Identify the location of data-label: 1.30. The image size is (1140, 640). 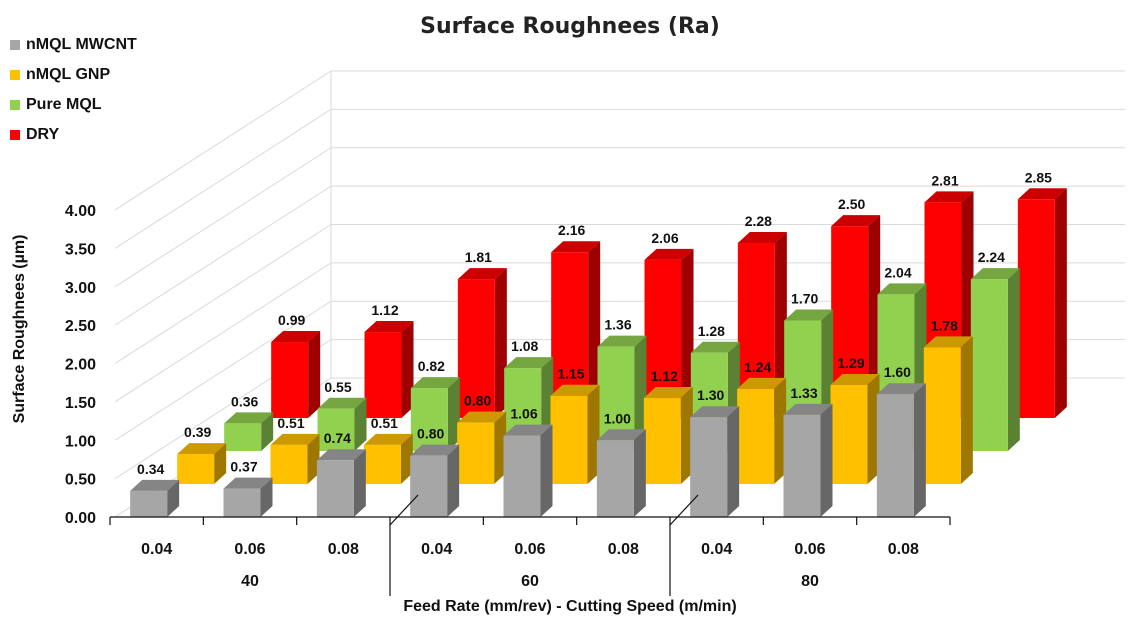
(710, 395).